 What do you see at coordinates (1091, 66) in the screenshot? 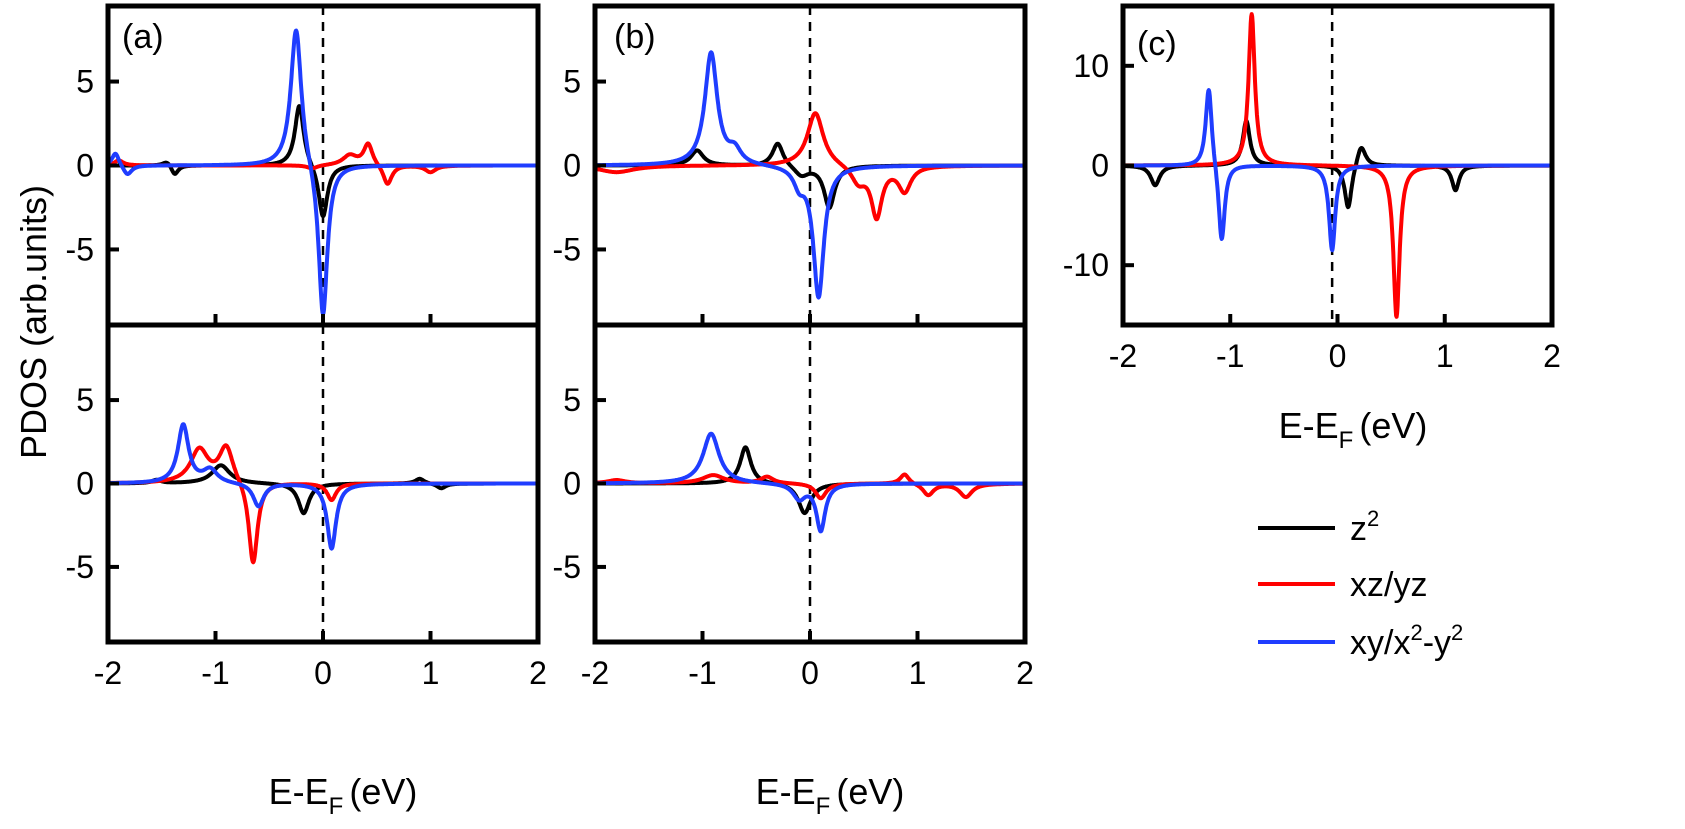
I see `y-tick-label: 10` at bounding box center [1091, 66].